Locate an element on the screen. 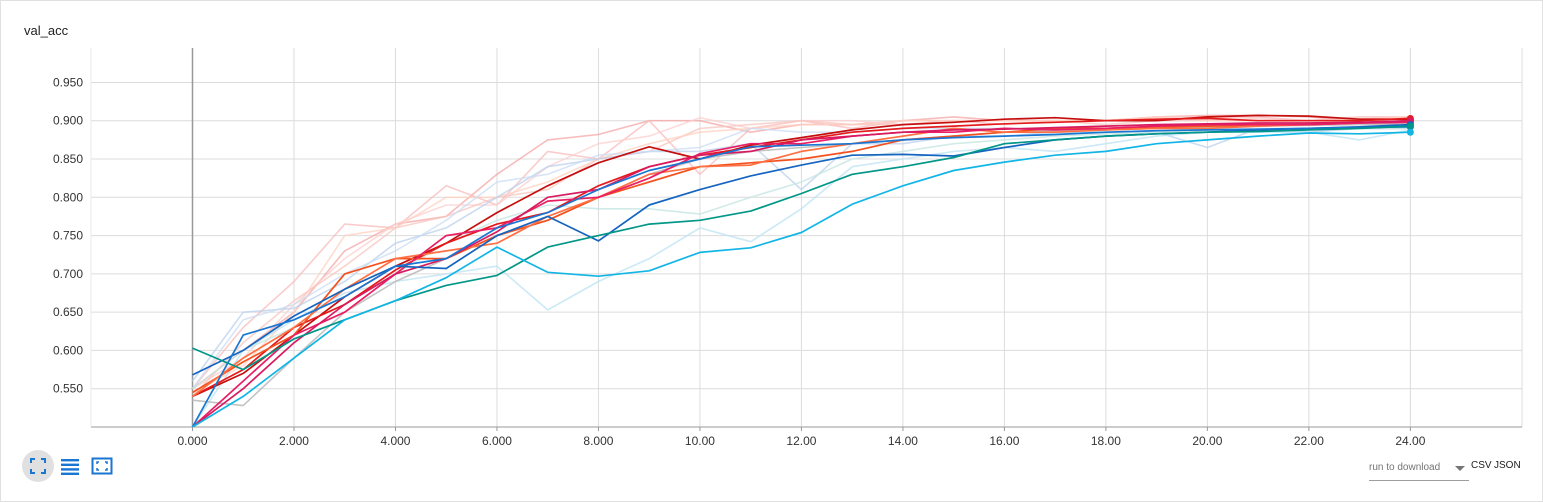  expand-chart-button is located at coordinates (38, 466).